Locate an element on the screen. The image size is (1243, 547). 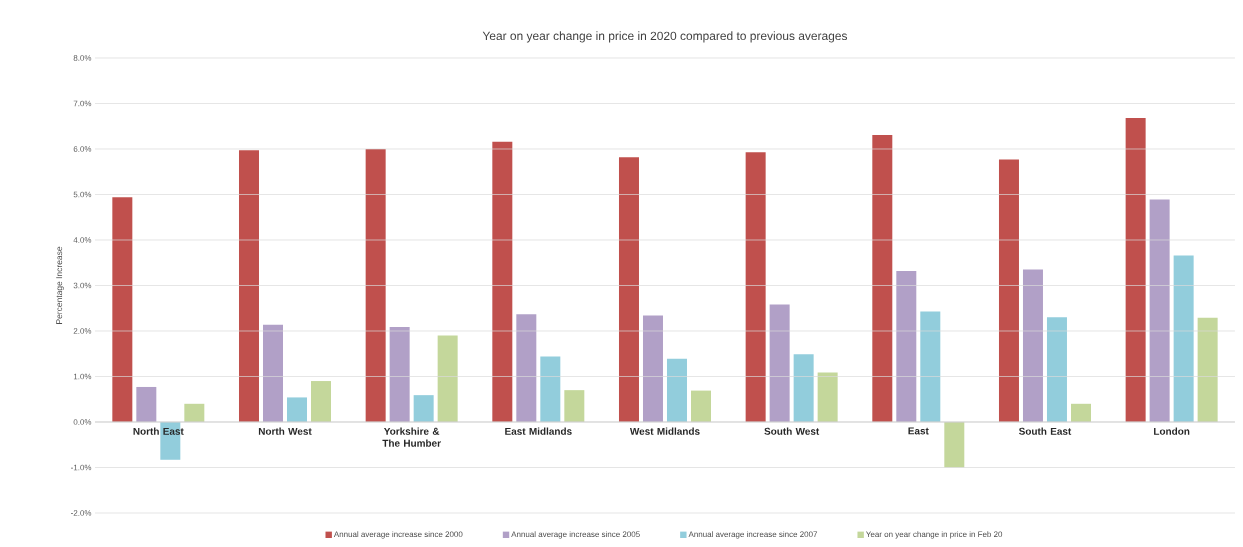
x-tick-label: East Midlands is located at coordinates (538, 431).